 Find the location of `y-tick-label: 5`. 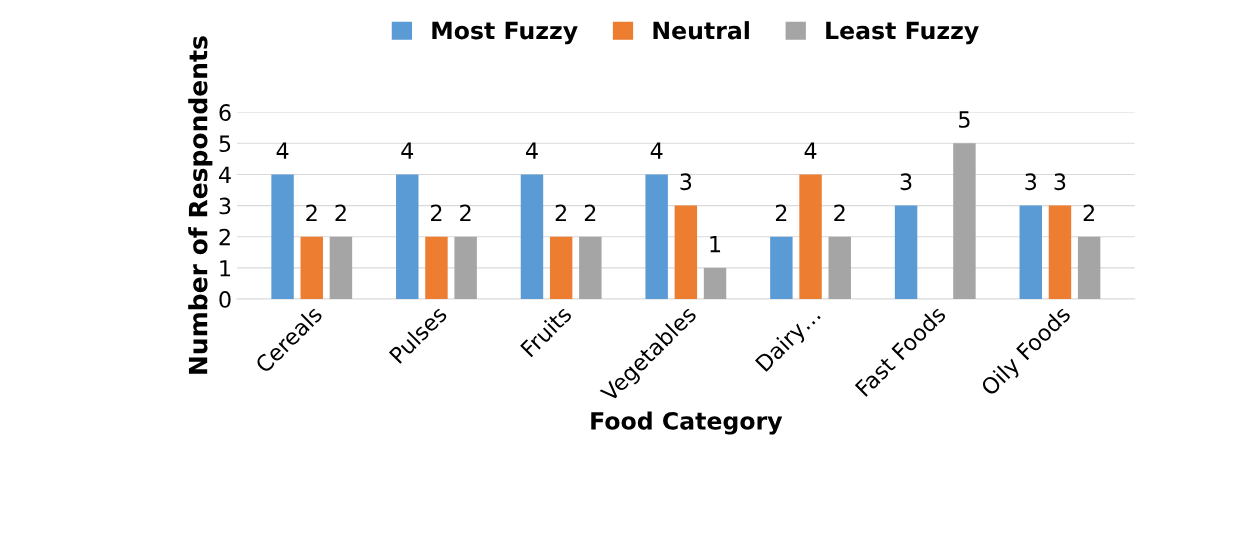

y-tick-label: 5 is located at coordinates (225, 144).